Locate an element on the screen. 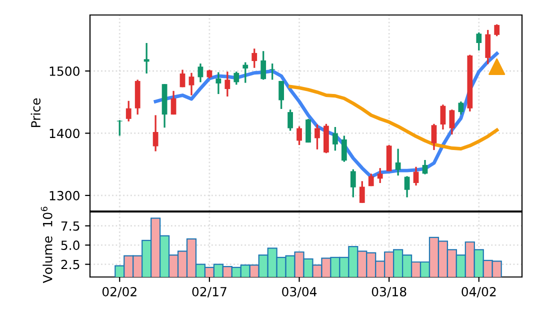 This screenshot has width=537, height=322. x-tick-label: 04/02 is located at coordinates (479, 292).